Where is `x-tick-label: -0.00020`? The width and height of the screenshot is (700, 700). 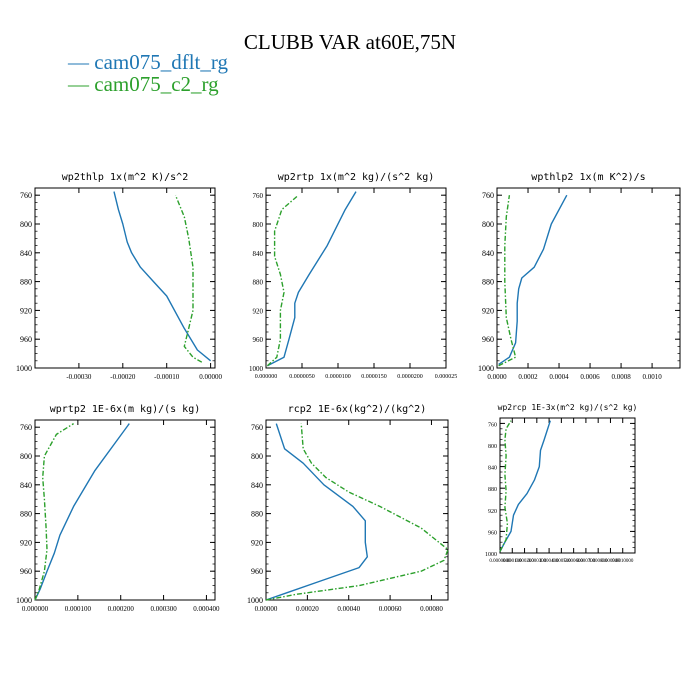
x-tick-label: -0.00020 is located at coordinates (123, 377).